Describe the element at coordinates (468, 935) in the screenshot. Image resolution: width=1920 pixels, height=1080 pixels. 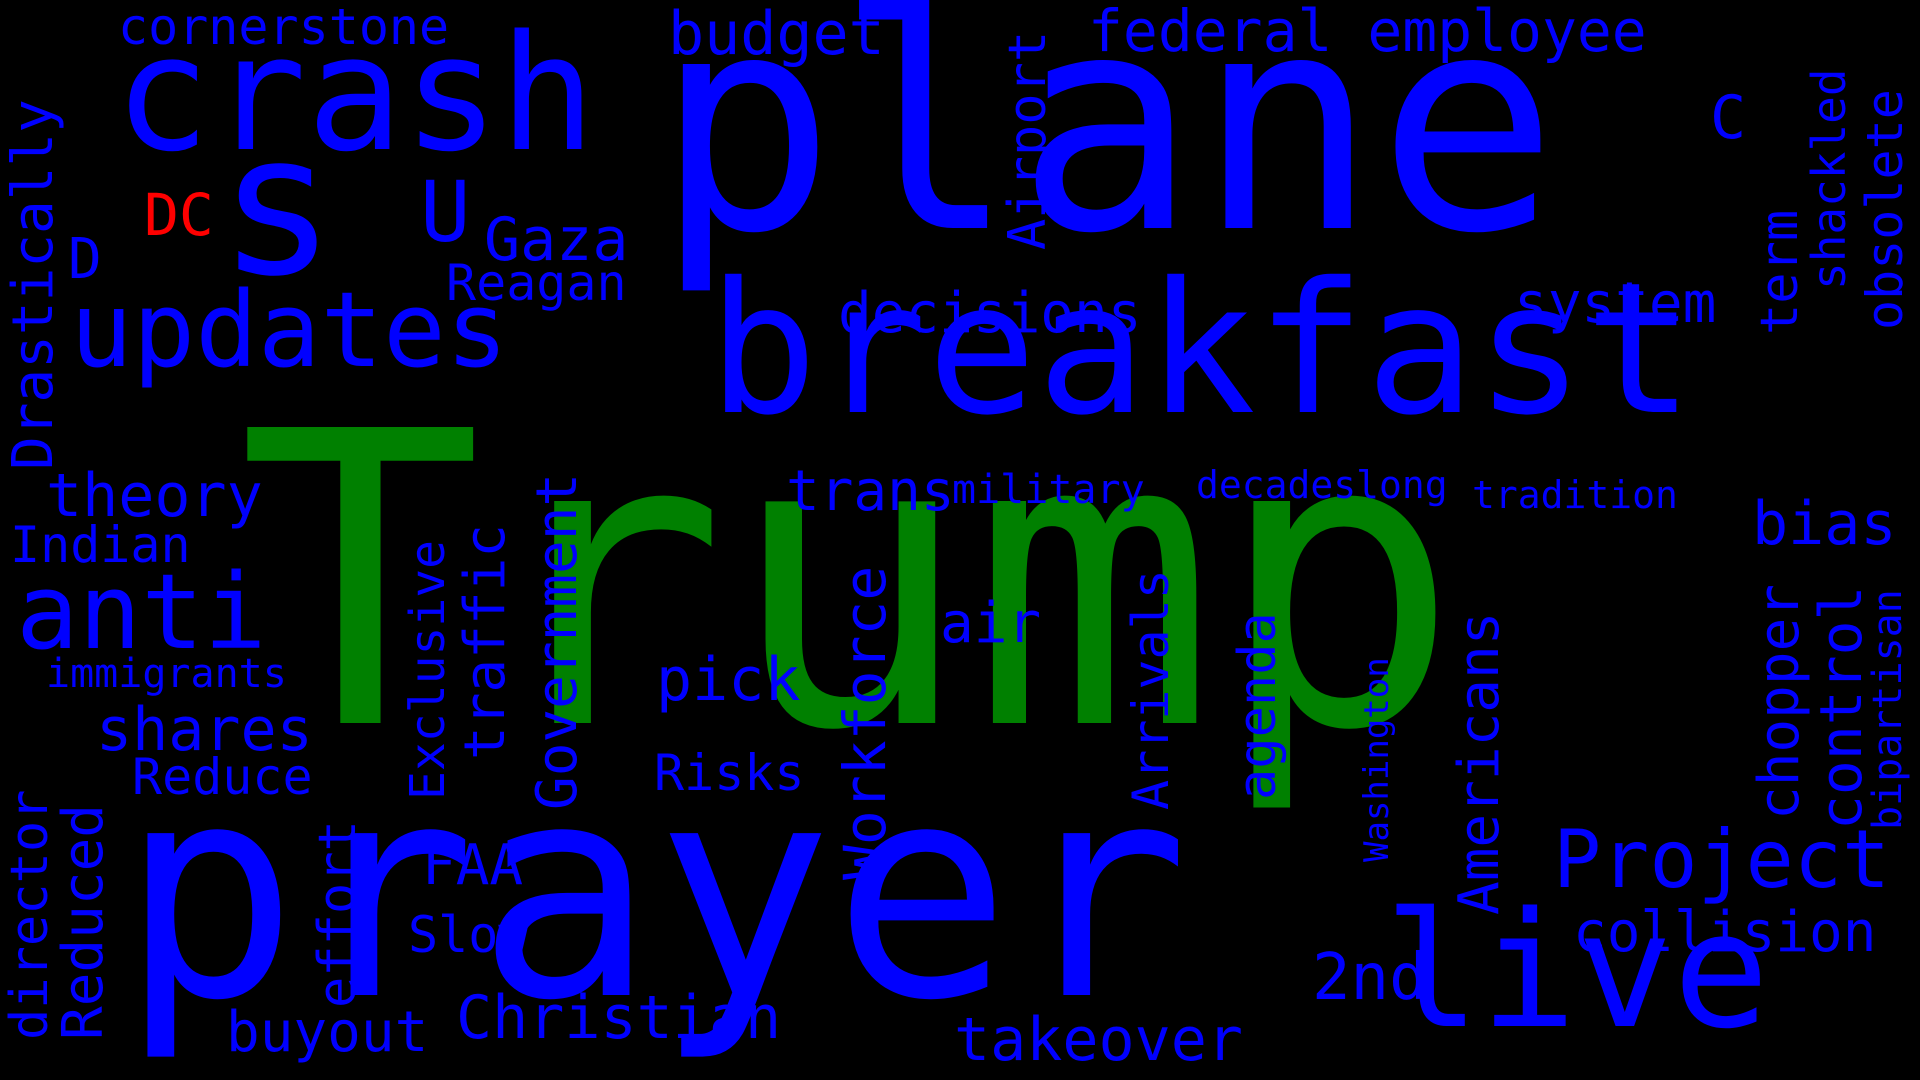
I see `word-slow: Slow` at that location.